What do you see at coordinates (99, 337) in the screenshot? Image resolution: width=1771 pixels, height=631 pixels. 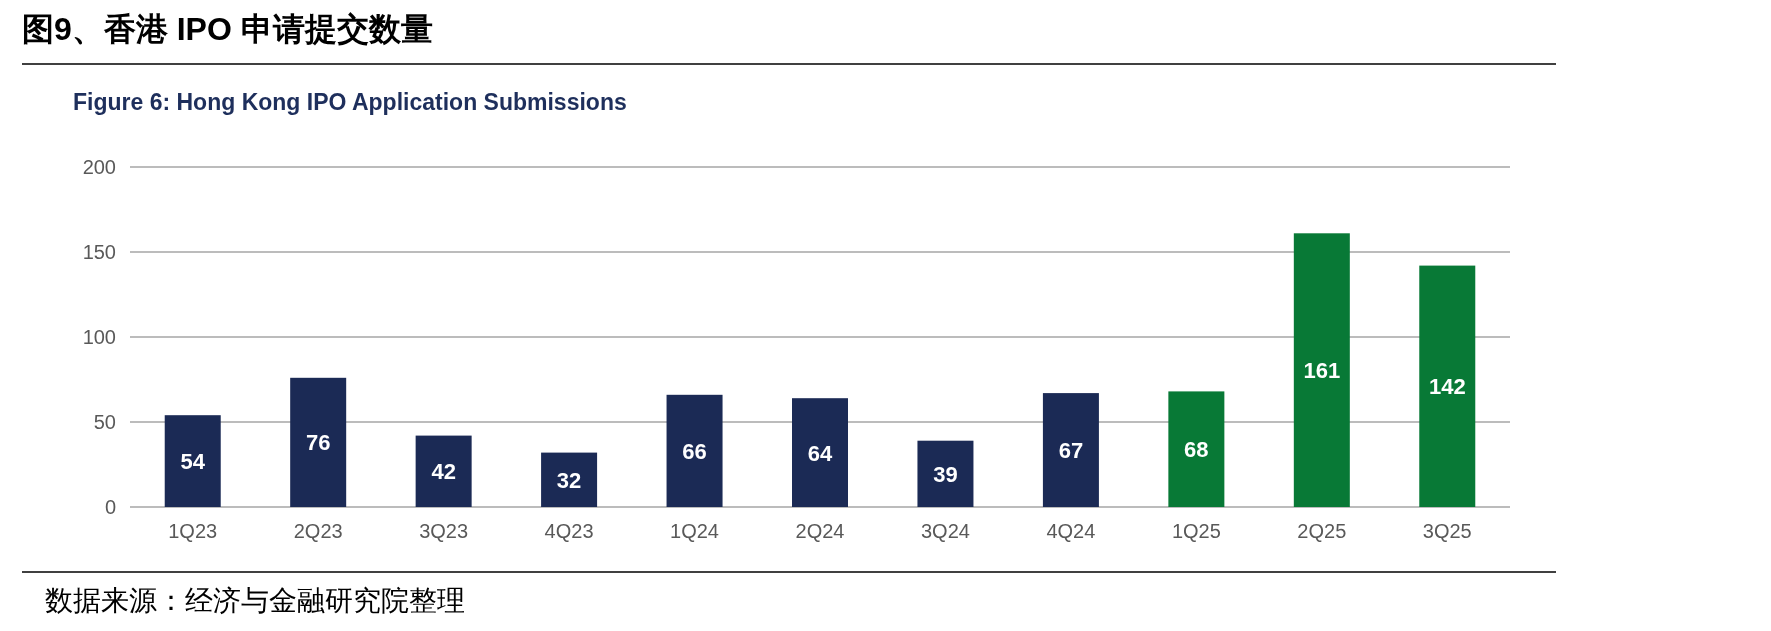 I see `y-tick-label: 100` at bounding box center [99, 337].